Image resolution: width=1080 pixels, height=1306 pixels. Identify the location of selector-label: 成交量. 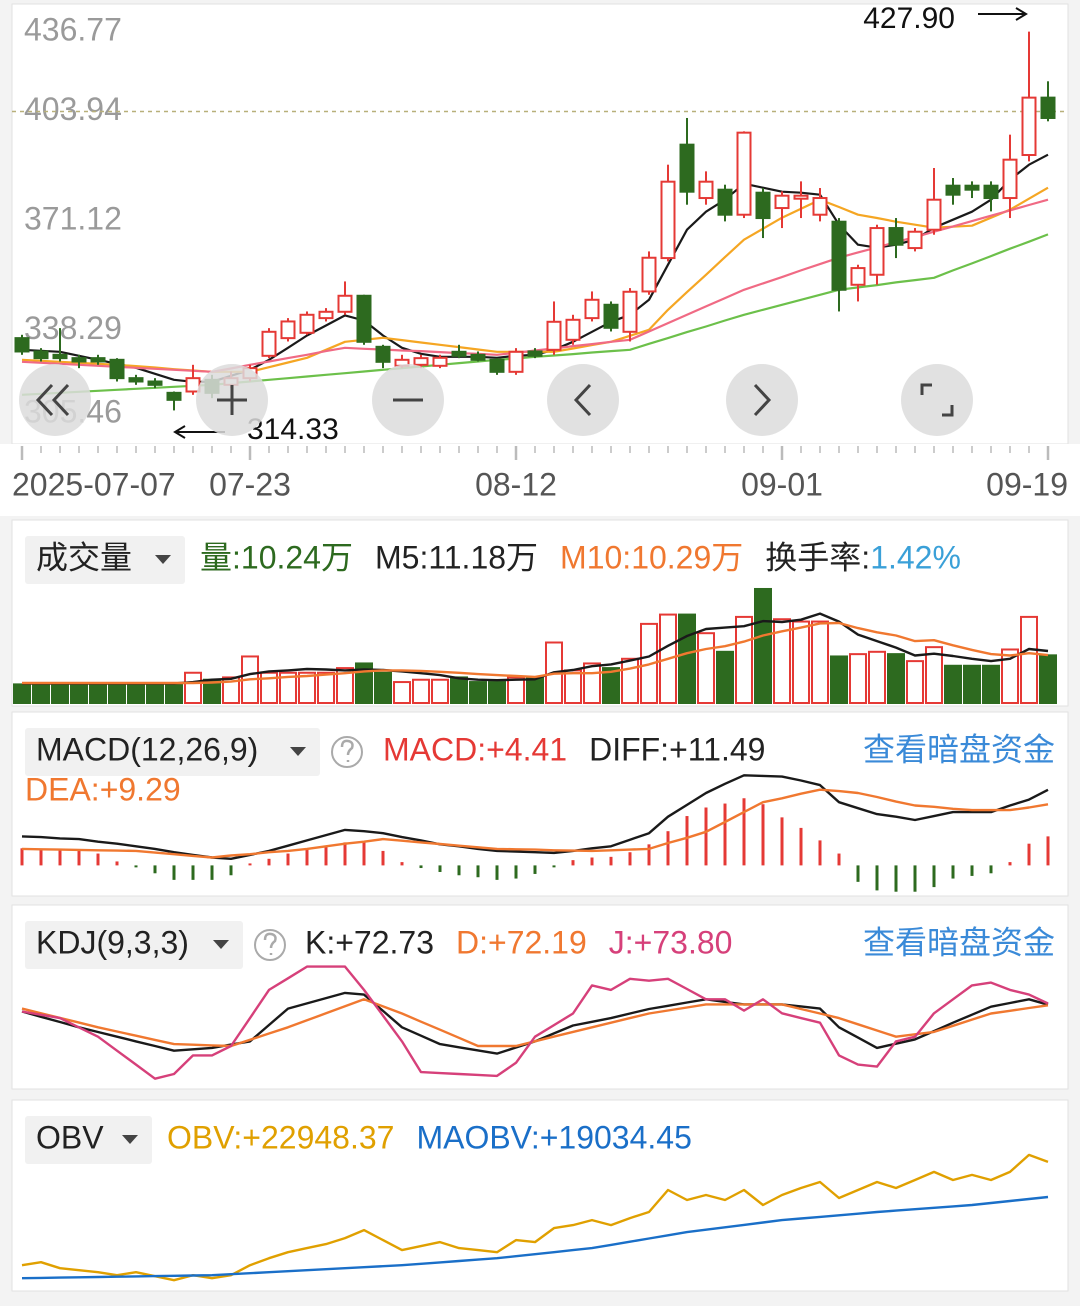
(84, 557).